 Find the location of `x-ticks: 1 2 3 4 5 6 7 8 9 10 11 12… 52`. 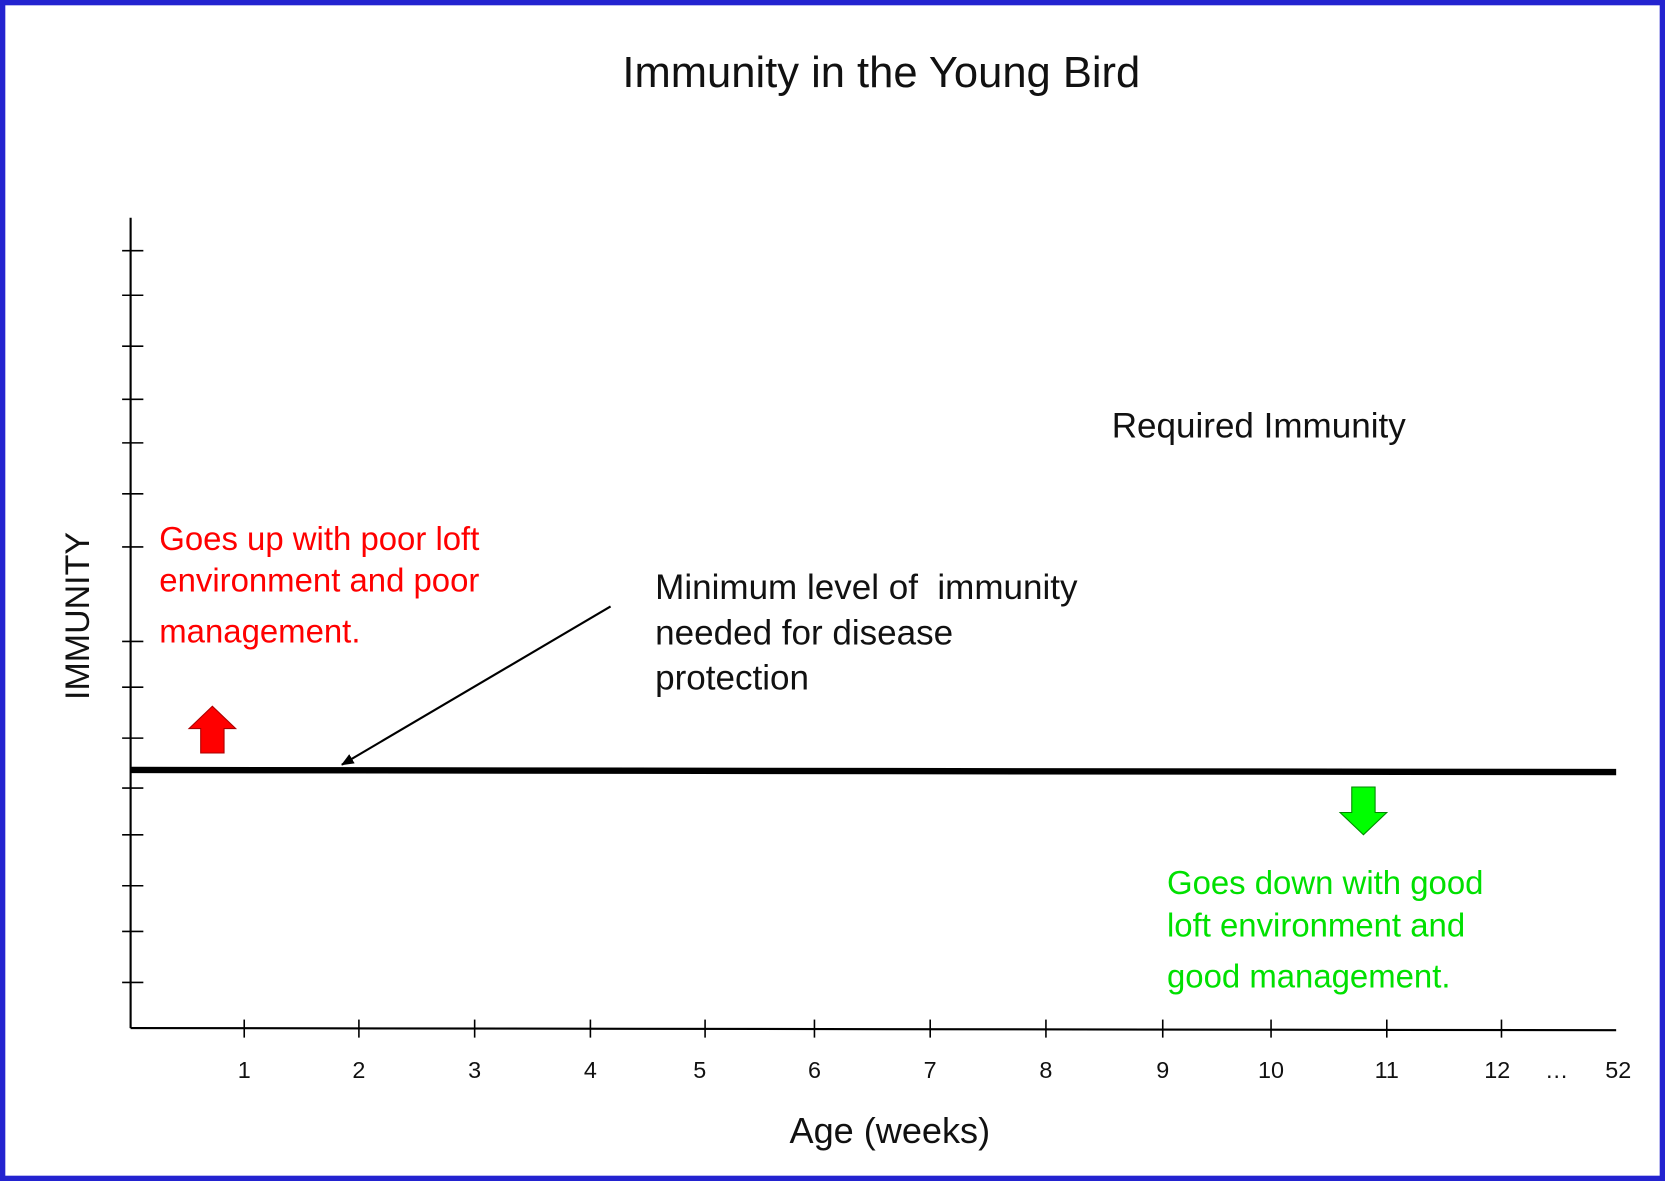

x-ticks: 1 2 3 4 5 6 7 8 9 10 11 12… 52 is located at coordinates (934, 1051).